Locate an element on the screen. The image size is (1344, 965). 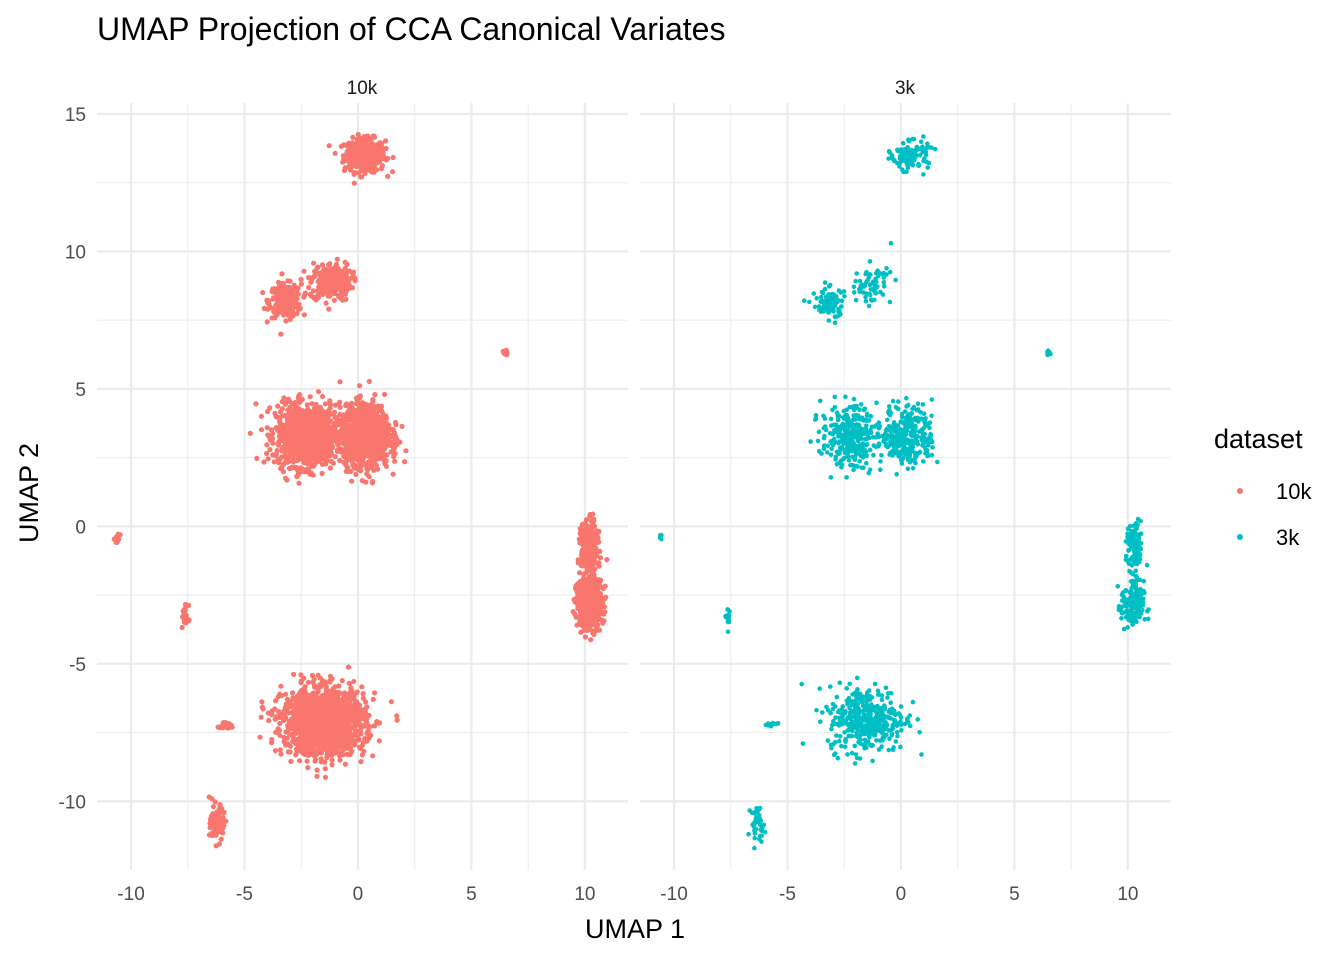
x-tick-label: -10 is located at coordinates (130, 894).